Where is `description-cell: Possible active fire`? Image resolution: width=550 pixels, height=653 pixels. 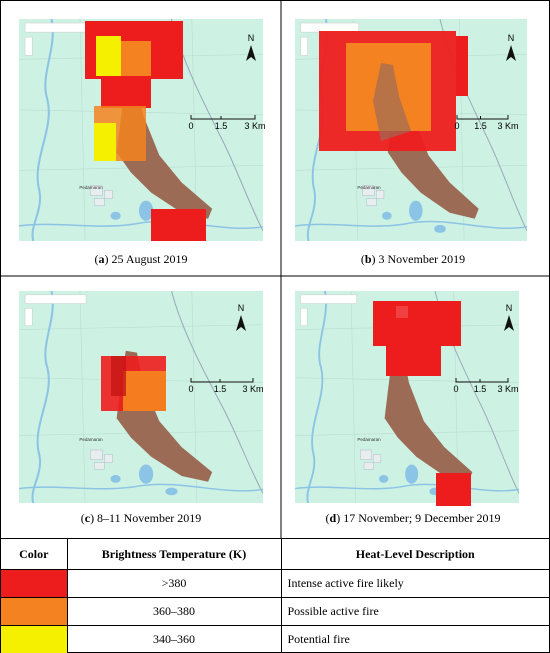 description-cell: Possible active fire is located at coordinates (414, 611).